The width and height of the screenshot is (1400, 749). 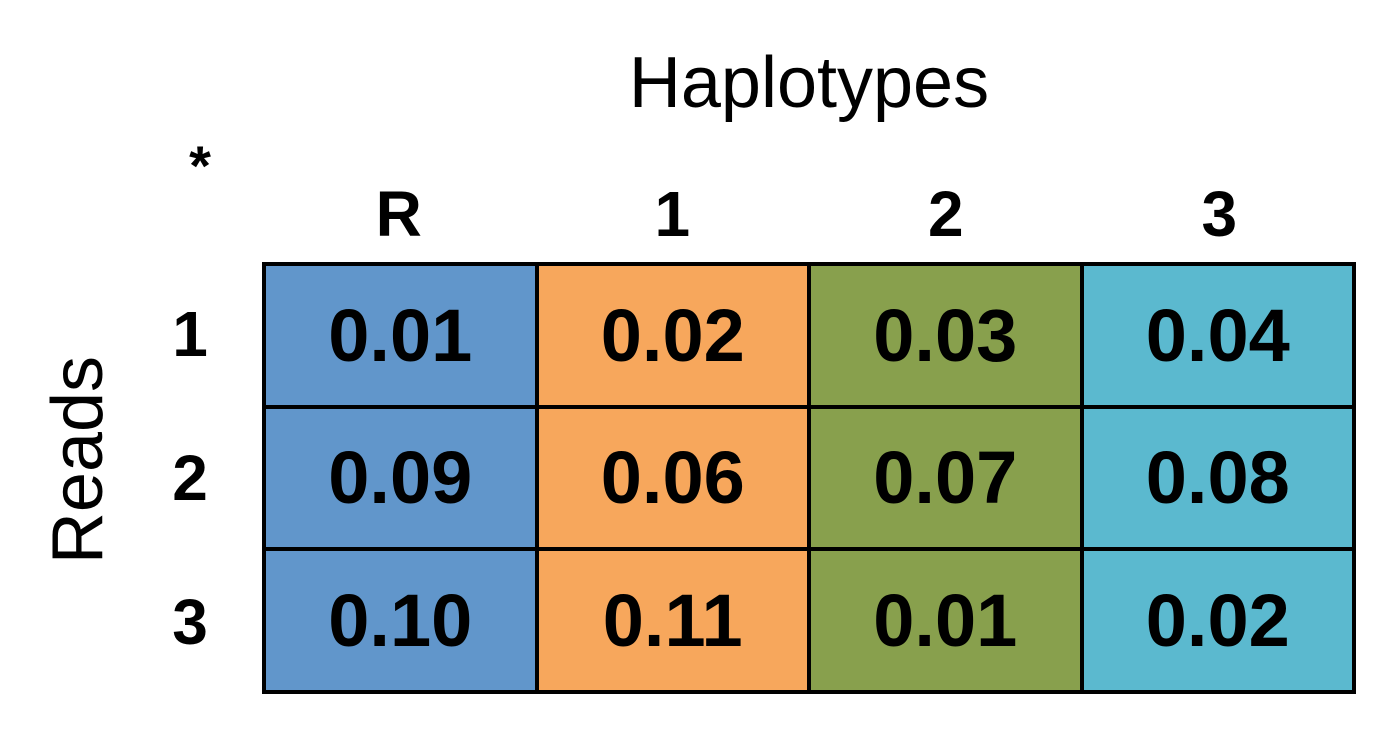 What do you see at coordinates (945, 335) in the screenshot?
I see `cell-read1-hap2: 0.03` at bounding box center [945, 335].